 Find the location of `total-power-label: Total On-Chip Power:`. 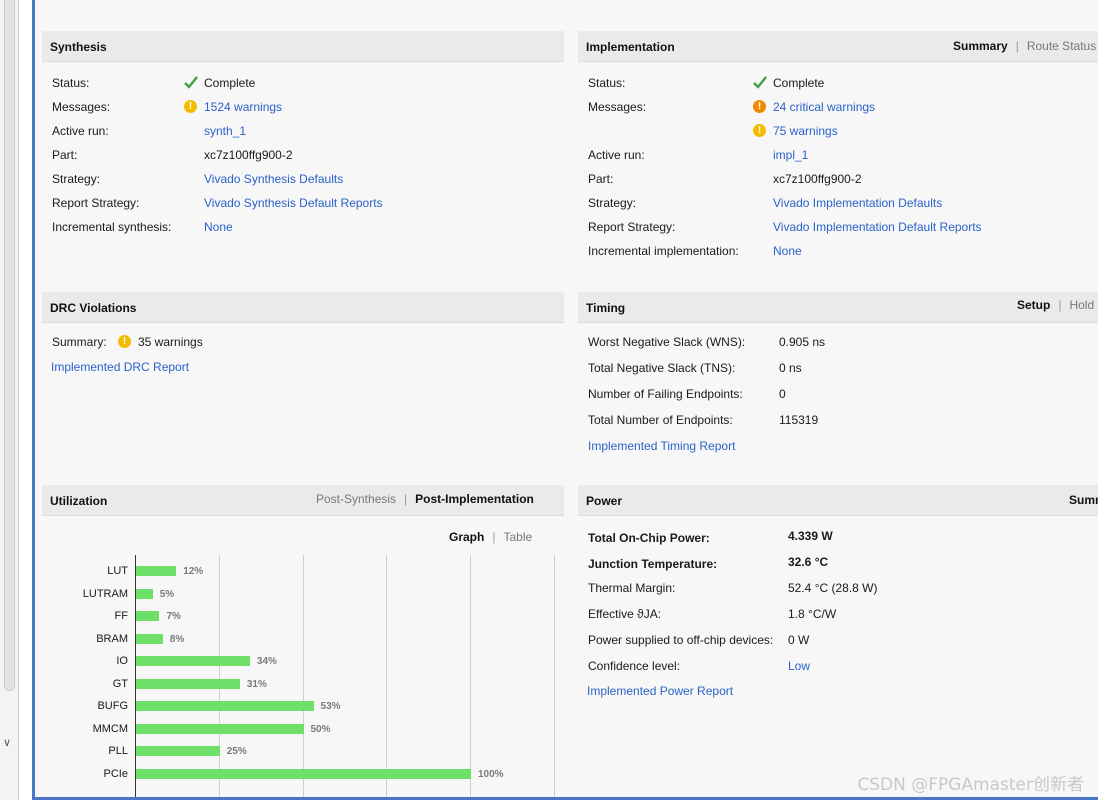

total-power-label: Total On-Chip Power: is located at coordinates (649, 538).